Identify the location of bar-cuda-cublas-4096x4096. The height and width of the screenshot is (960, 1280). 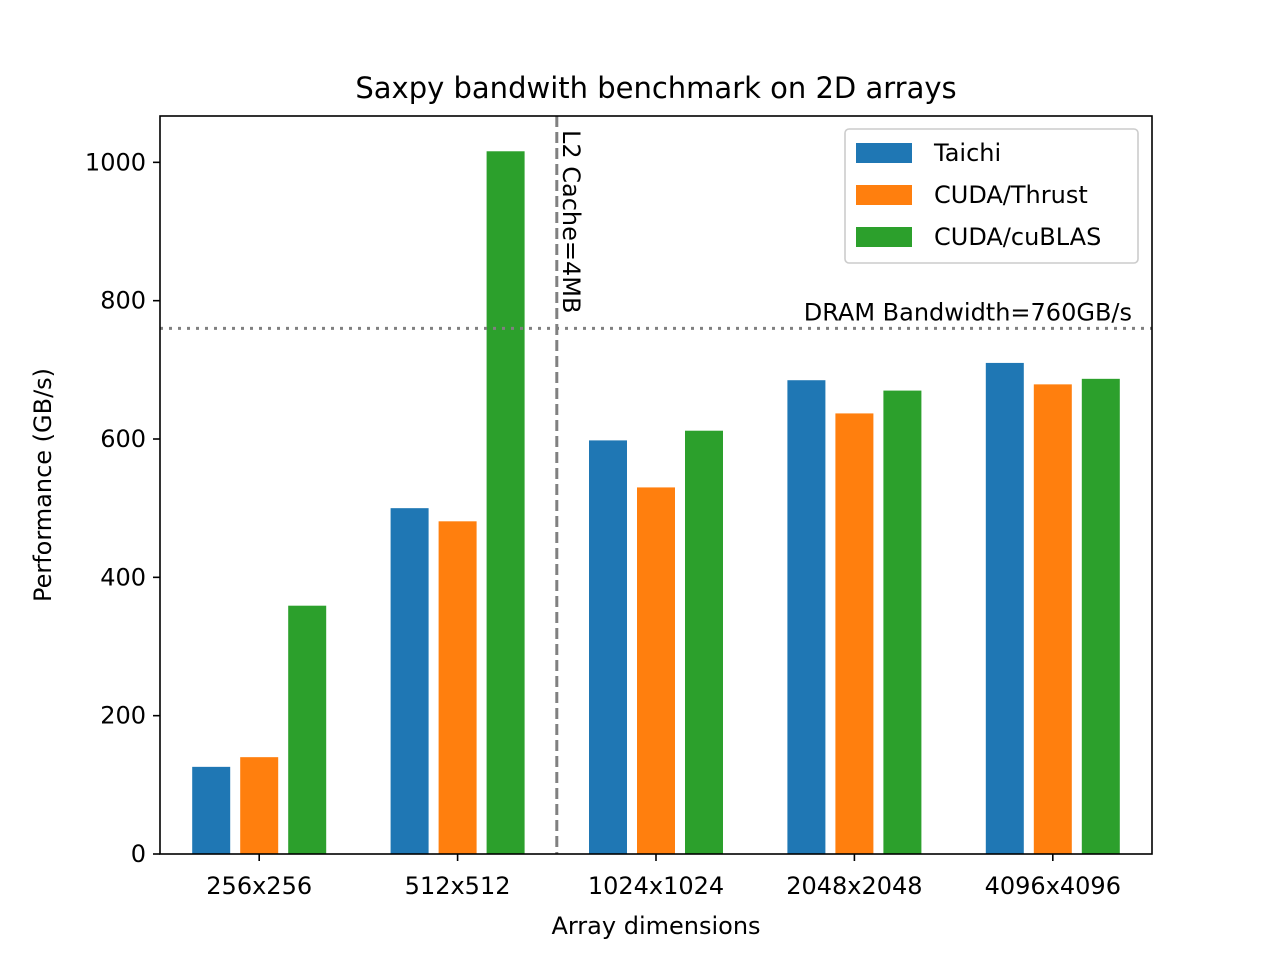
(1100, 616).